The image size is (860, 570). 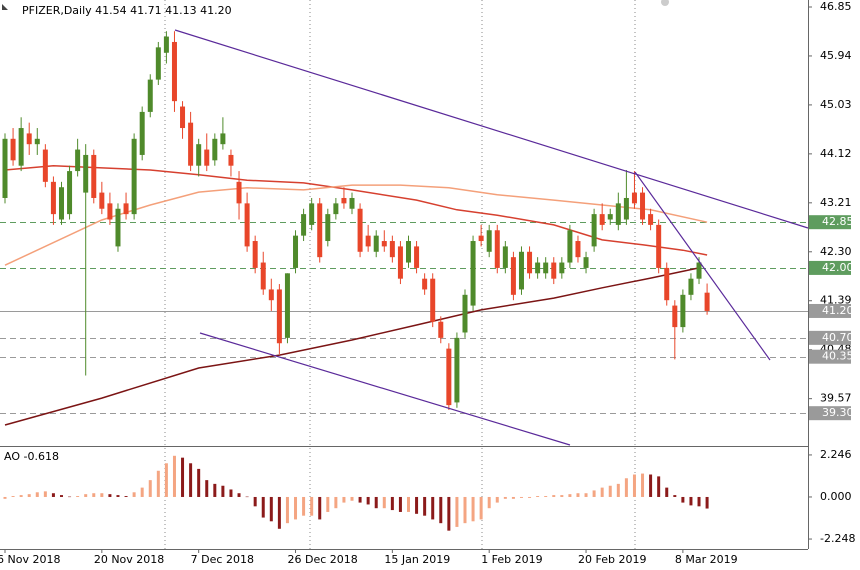 What do you see at coordinates (706, 559) in the screenshot?
I see `x-tick-label: 8 Mar 2019` at bounding box center [706, 559].